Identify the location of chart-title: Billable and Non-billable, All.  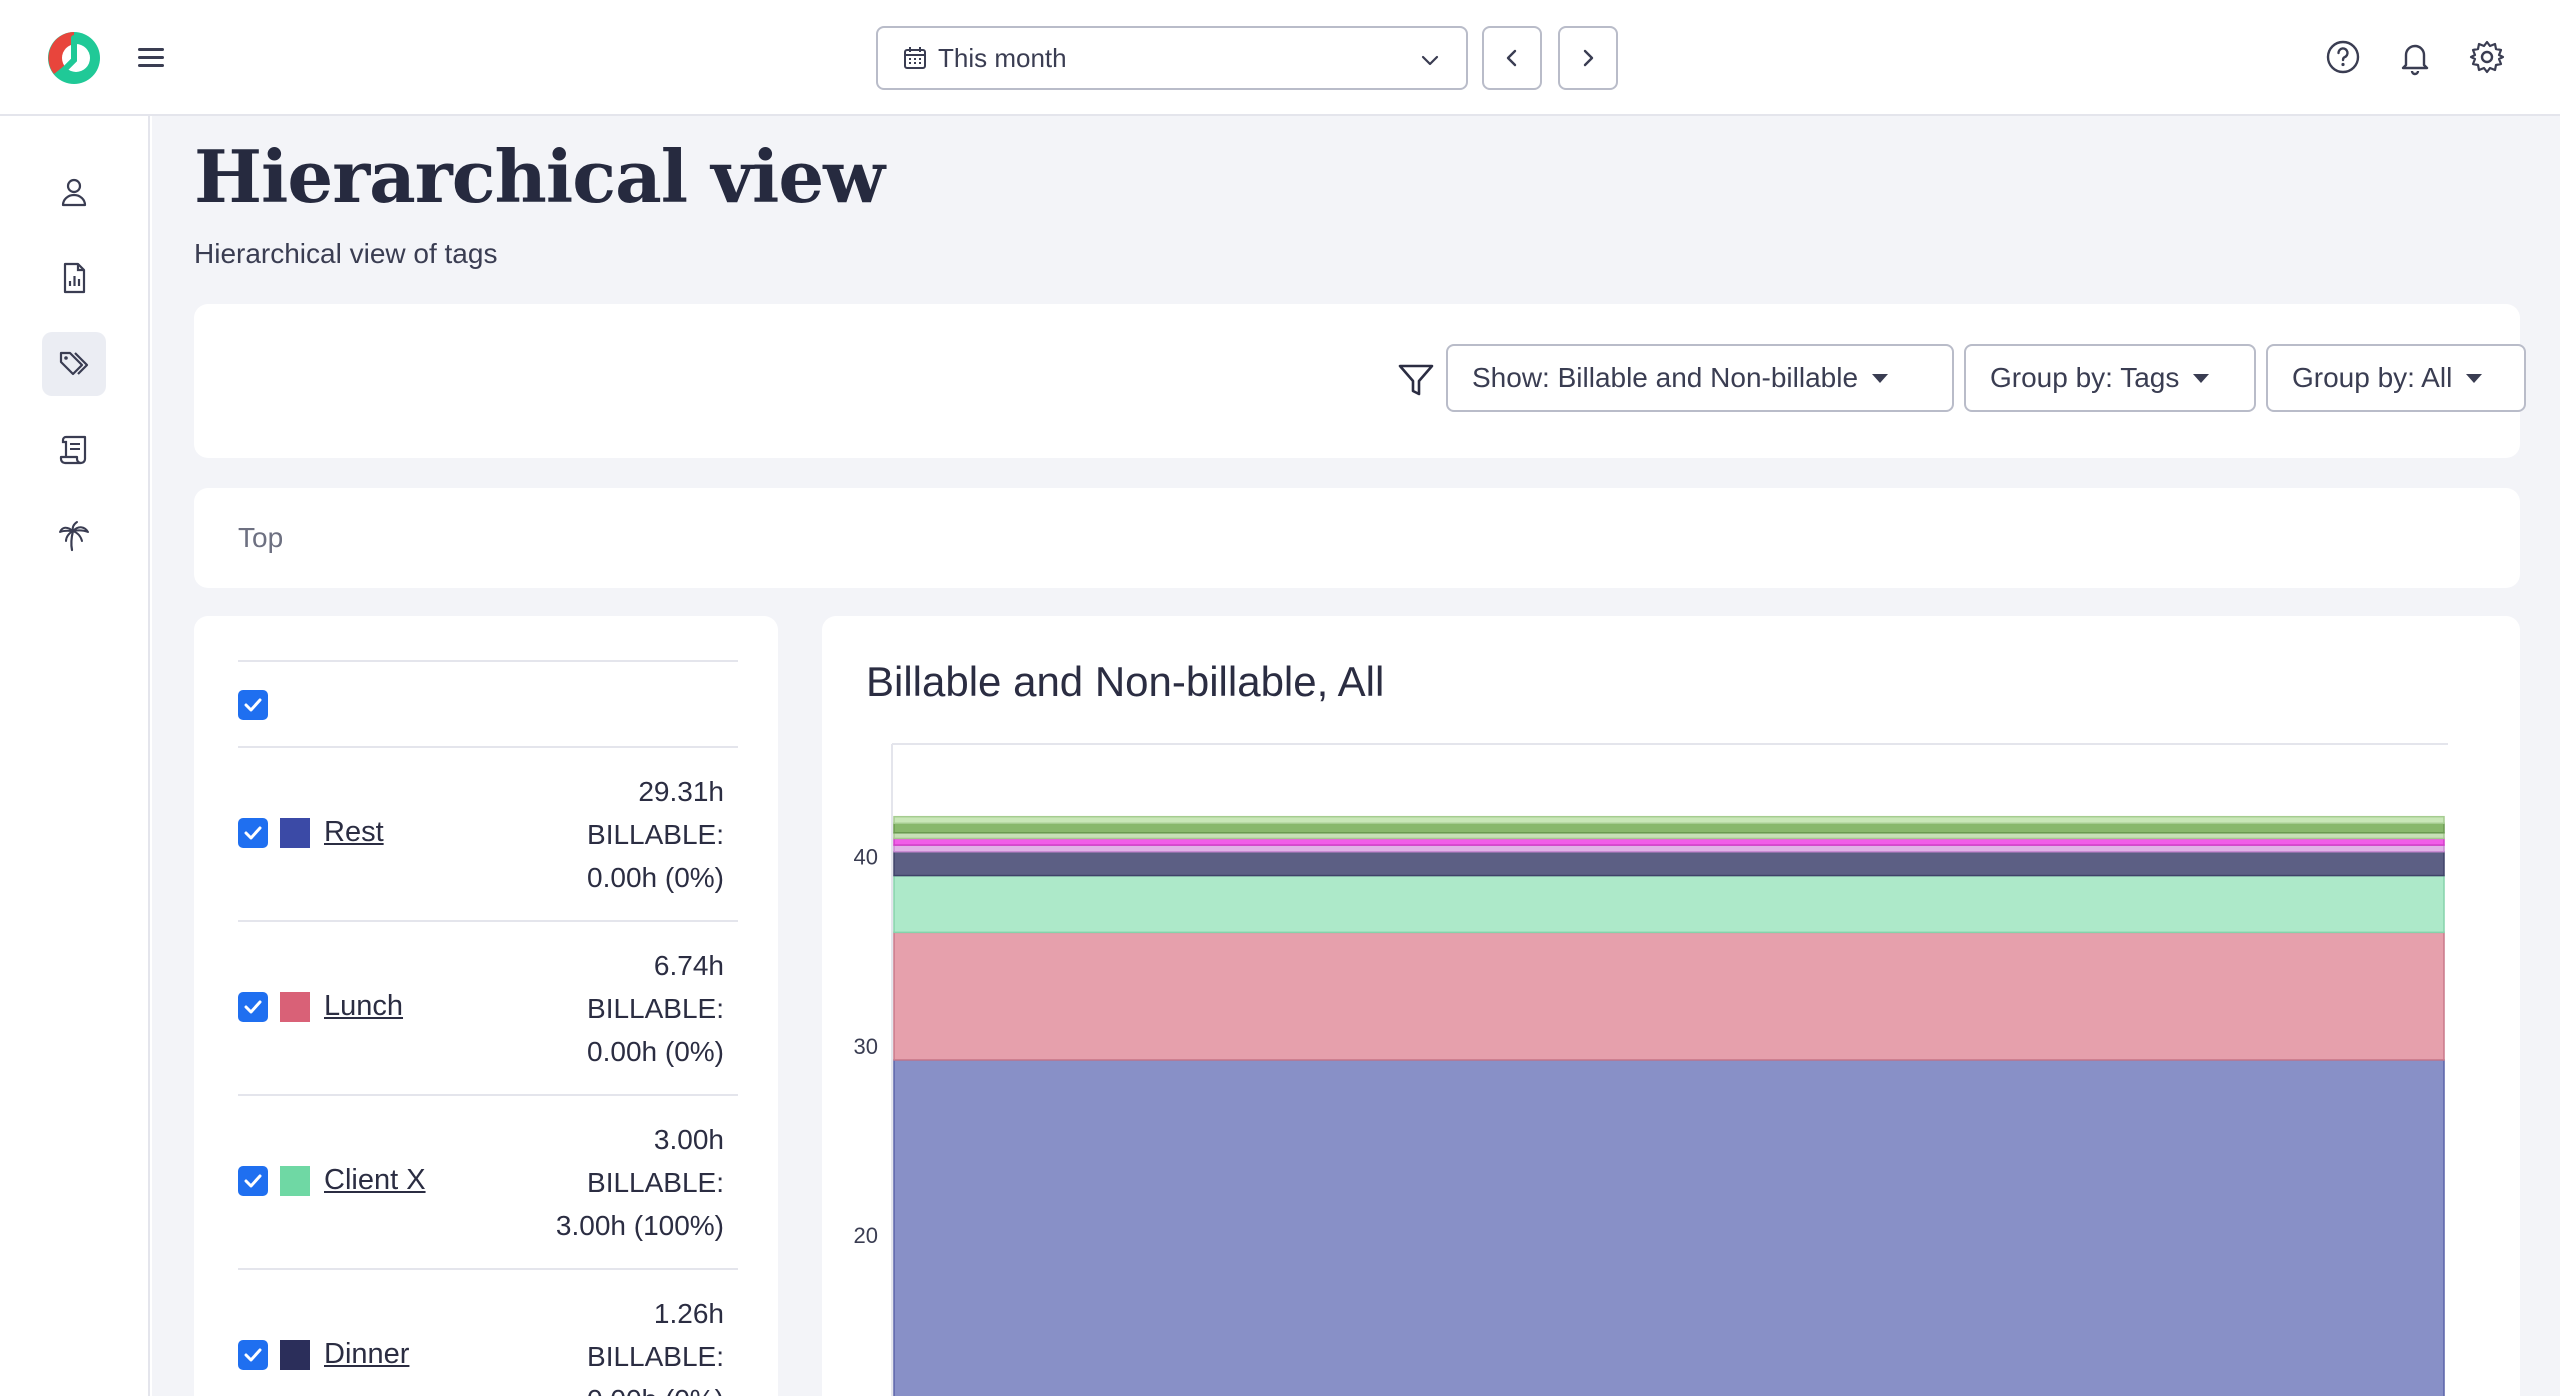
(1125, 681).